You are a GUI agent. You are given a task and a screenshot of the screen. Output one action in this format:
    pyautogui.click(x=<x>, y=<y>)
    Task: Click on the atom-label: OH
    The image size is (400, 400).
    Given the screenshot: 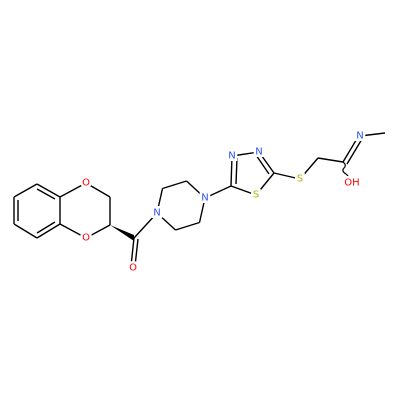 What is the action you would take?
    pyautogui.click(x=351, y=183)
    